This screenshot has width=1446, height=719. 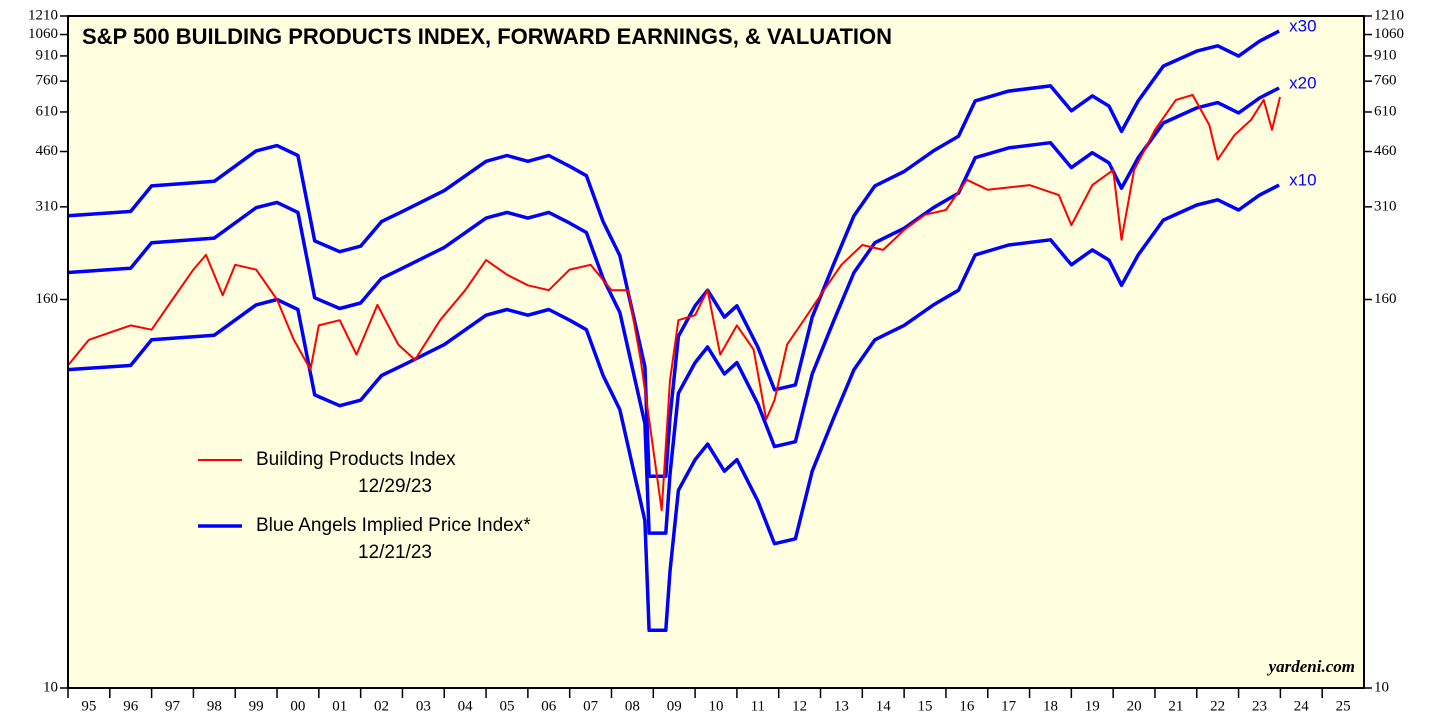 I want to click on x-tick-label: 18, so click(x=1050, y=706).